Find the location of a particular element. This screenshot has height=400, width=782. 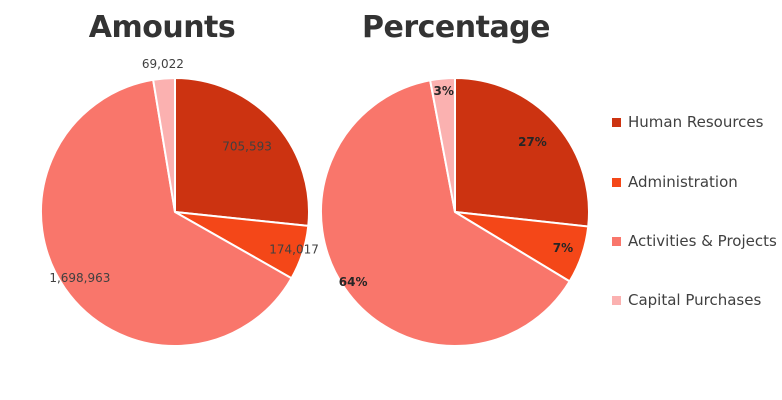

data-label-human-resources: 27% is located at coordinates (532, 142).